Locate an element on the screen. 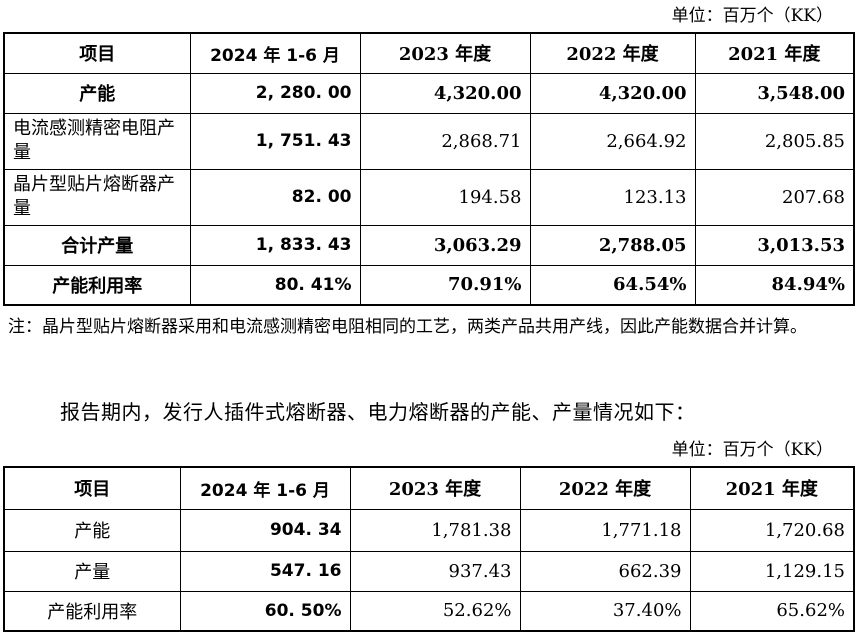 This screenshot has width=857, height=636. cell-2021: 2,805.85 is located at coordinates (774, 141).